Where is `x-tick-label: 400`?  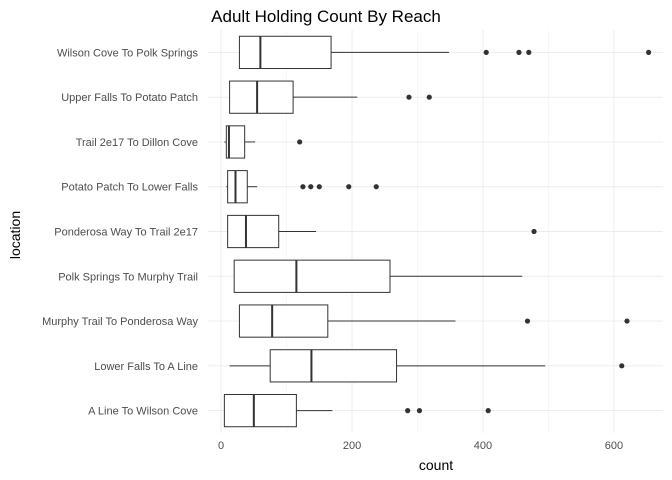
x-tick-label: 400 is located at coordinates (483, 446).